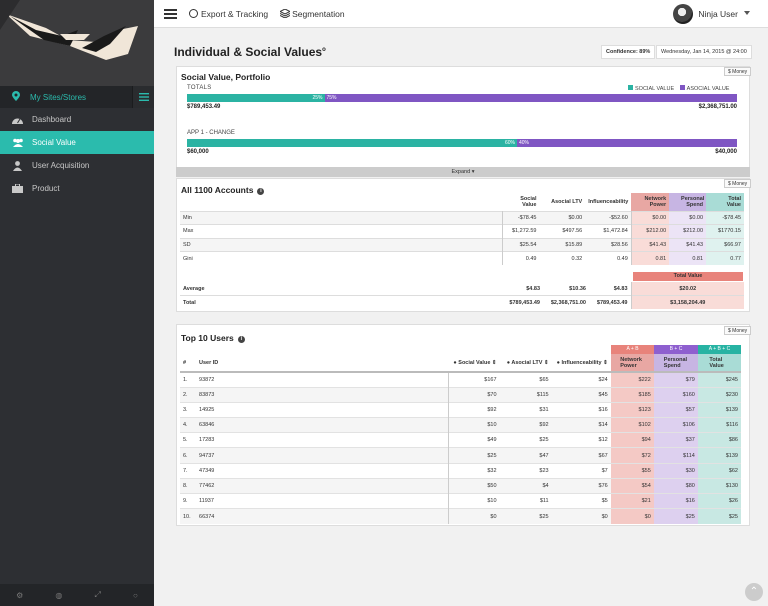 The width and height of the screenshot is (768, 606). Describe the element at coordinates (725, 202) in the screenshot. I see `col-total-value: Total Value` at that location.